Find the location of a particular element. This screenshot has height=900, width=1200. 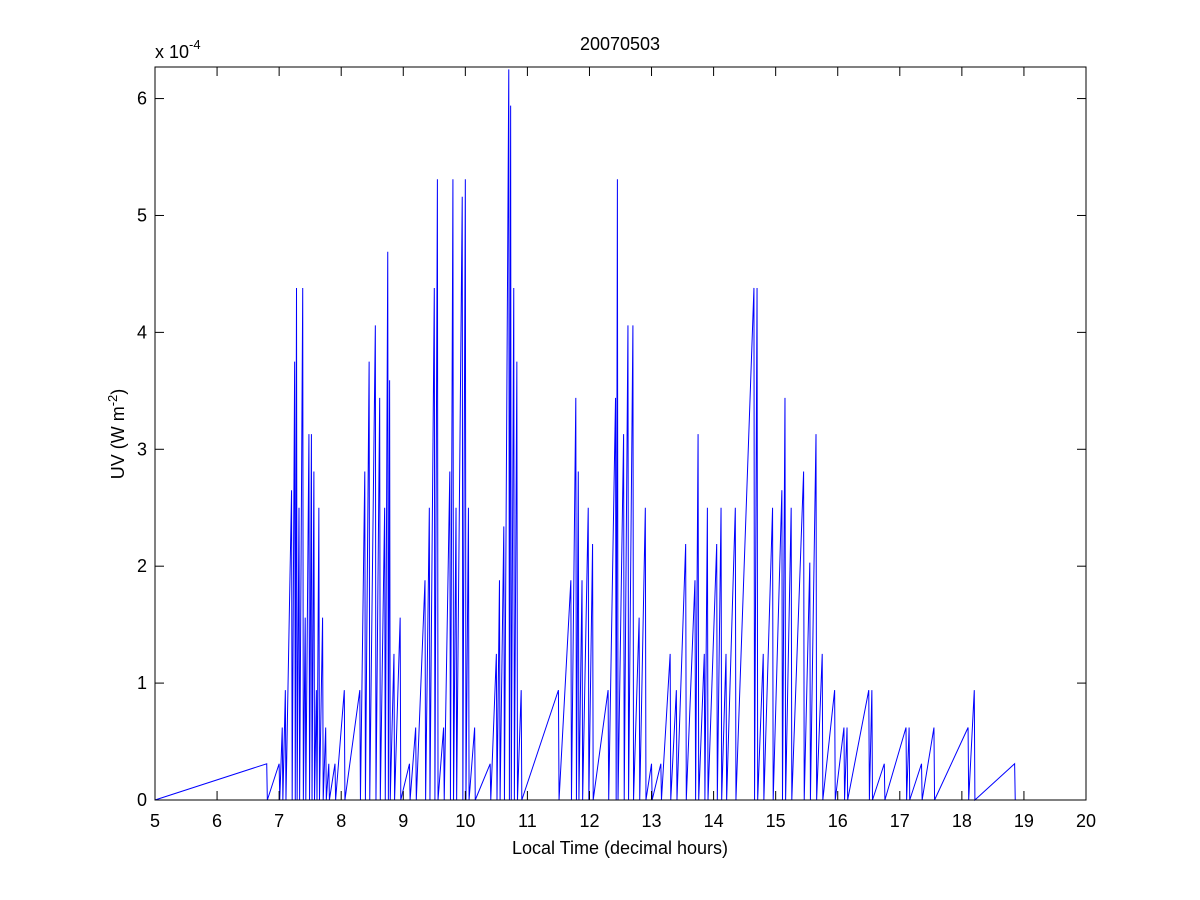

x-tick-label: 17 is located at coordinates (900, 821).